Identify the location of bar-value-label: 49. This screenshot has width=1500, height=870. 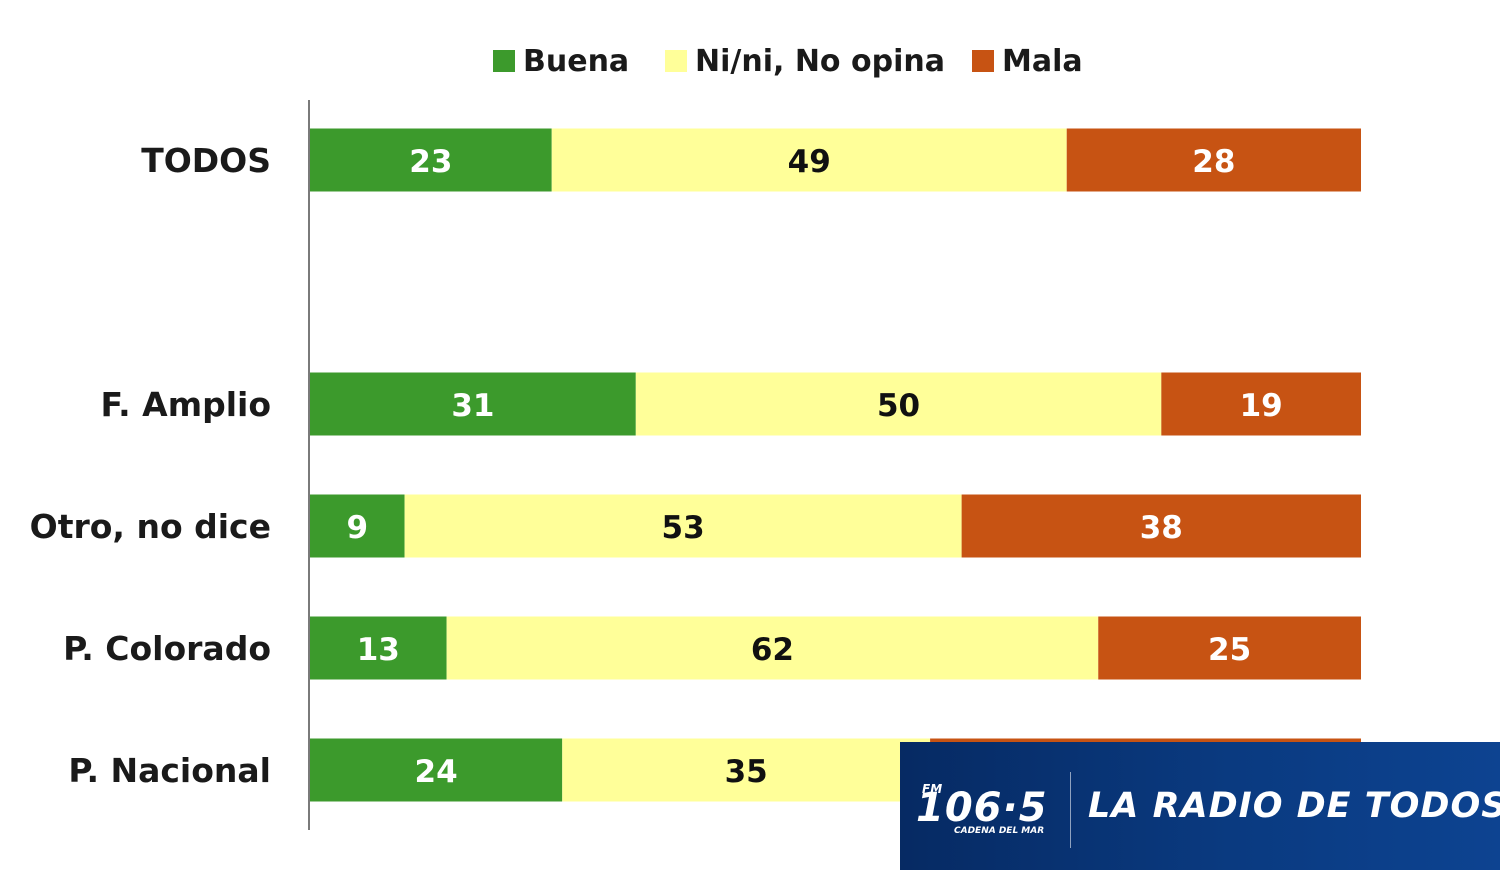
(809, 162).